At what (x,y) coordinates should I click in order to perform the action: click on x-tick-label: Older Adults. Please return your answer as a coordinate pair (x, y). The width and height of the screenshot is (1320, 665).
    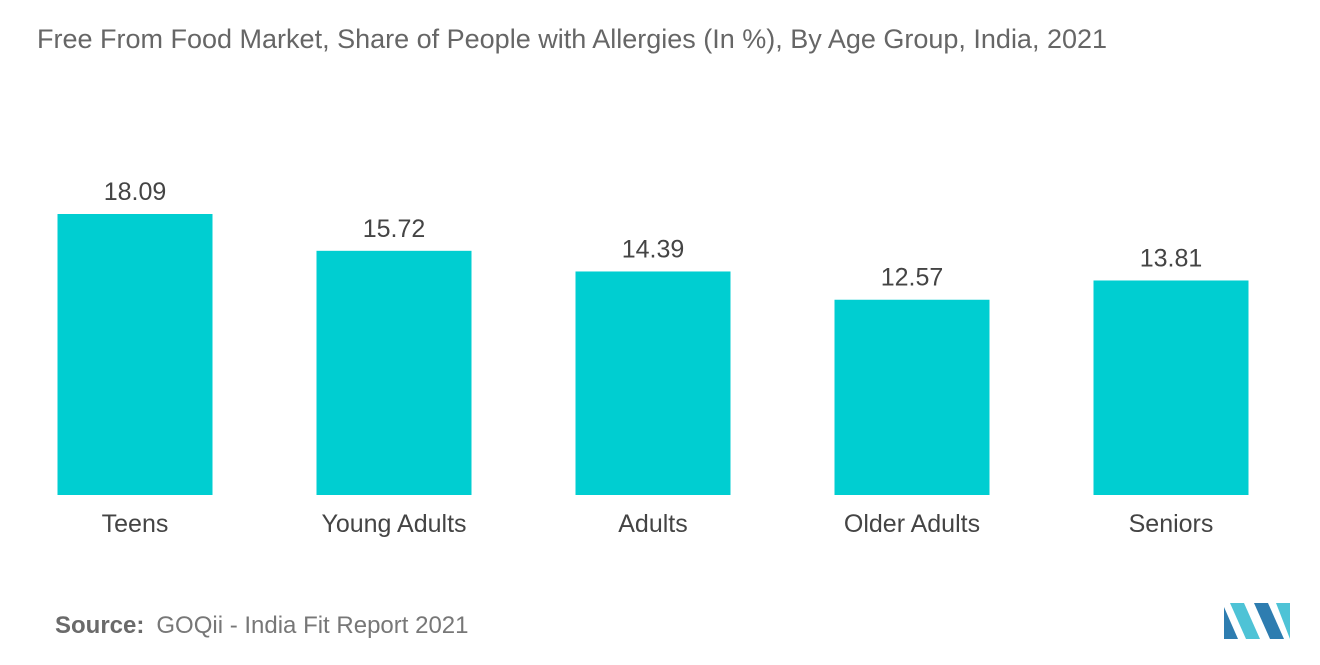
    Looking at the image, I should click on (912, 524).